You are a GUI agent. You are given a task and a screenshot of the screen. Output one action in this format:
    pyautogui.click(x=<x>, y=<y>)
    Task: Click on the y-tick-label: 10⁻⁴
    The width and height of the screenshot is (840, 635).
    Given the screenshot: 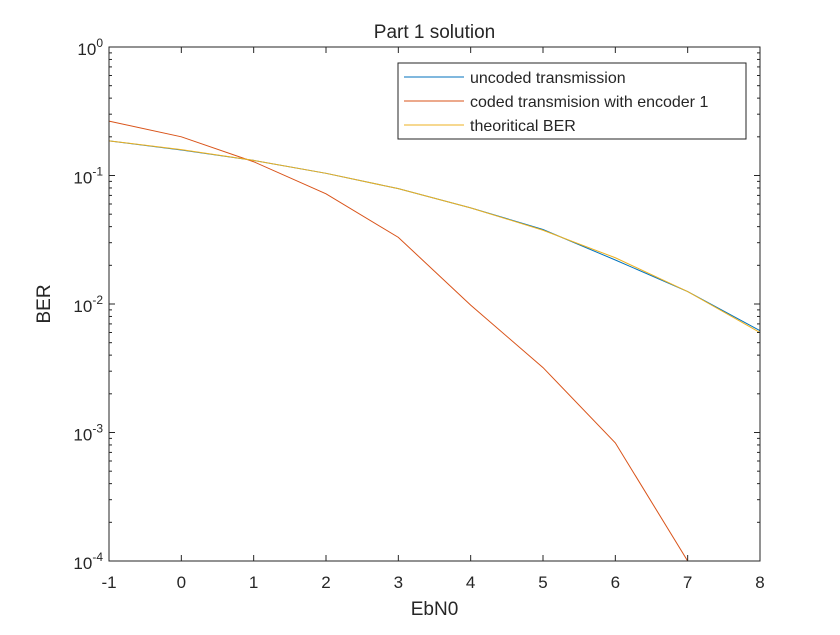 What is the action you would take?
    pyautogui.click(x=88, y=561)
    